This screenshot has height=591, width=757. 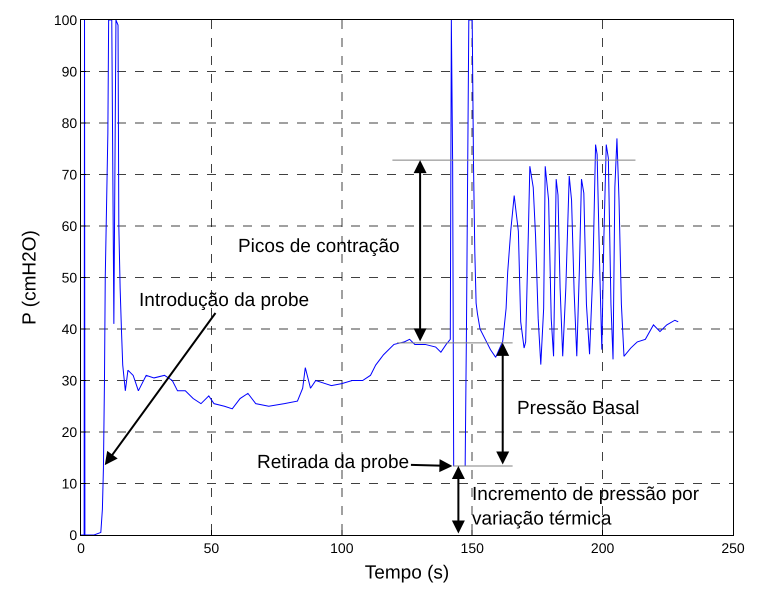 What do you see at coordinates (578, 408) in the screenshot?
I see `annotation: Pressão Basal` at bounding box center [578, 408].